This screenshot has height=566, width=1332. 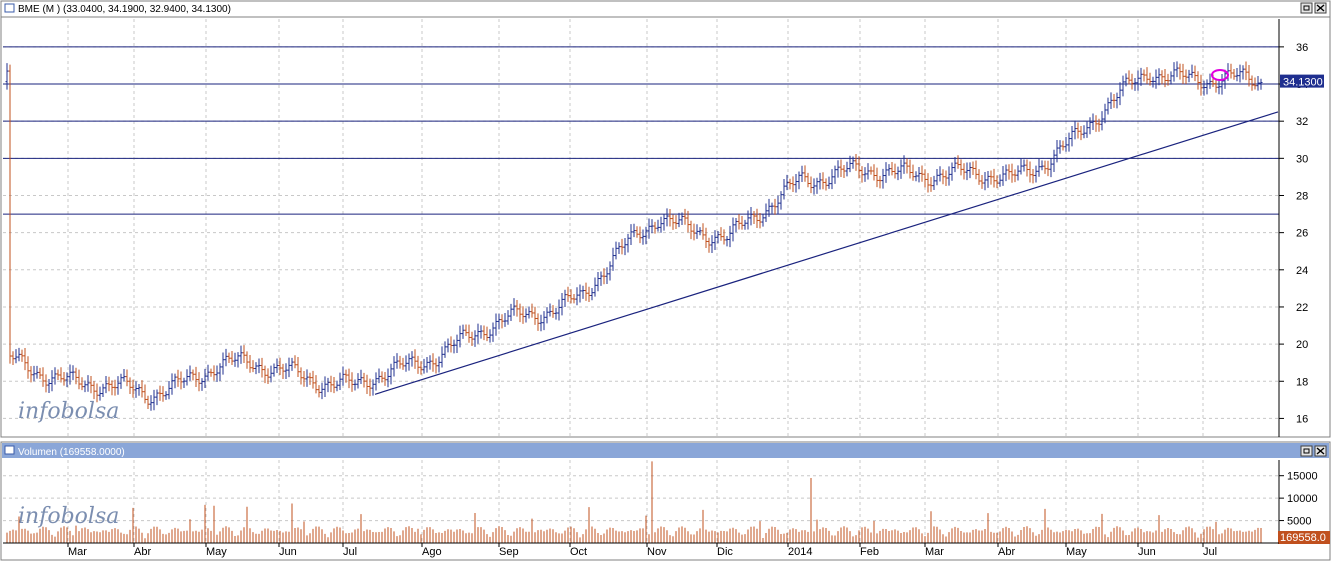 What do you see at coordinates (1306, 451) in the screenshot?
I see `volume-panel-restore-button` at bounding box center [1306, 451].